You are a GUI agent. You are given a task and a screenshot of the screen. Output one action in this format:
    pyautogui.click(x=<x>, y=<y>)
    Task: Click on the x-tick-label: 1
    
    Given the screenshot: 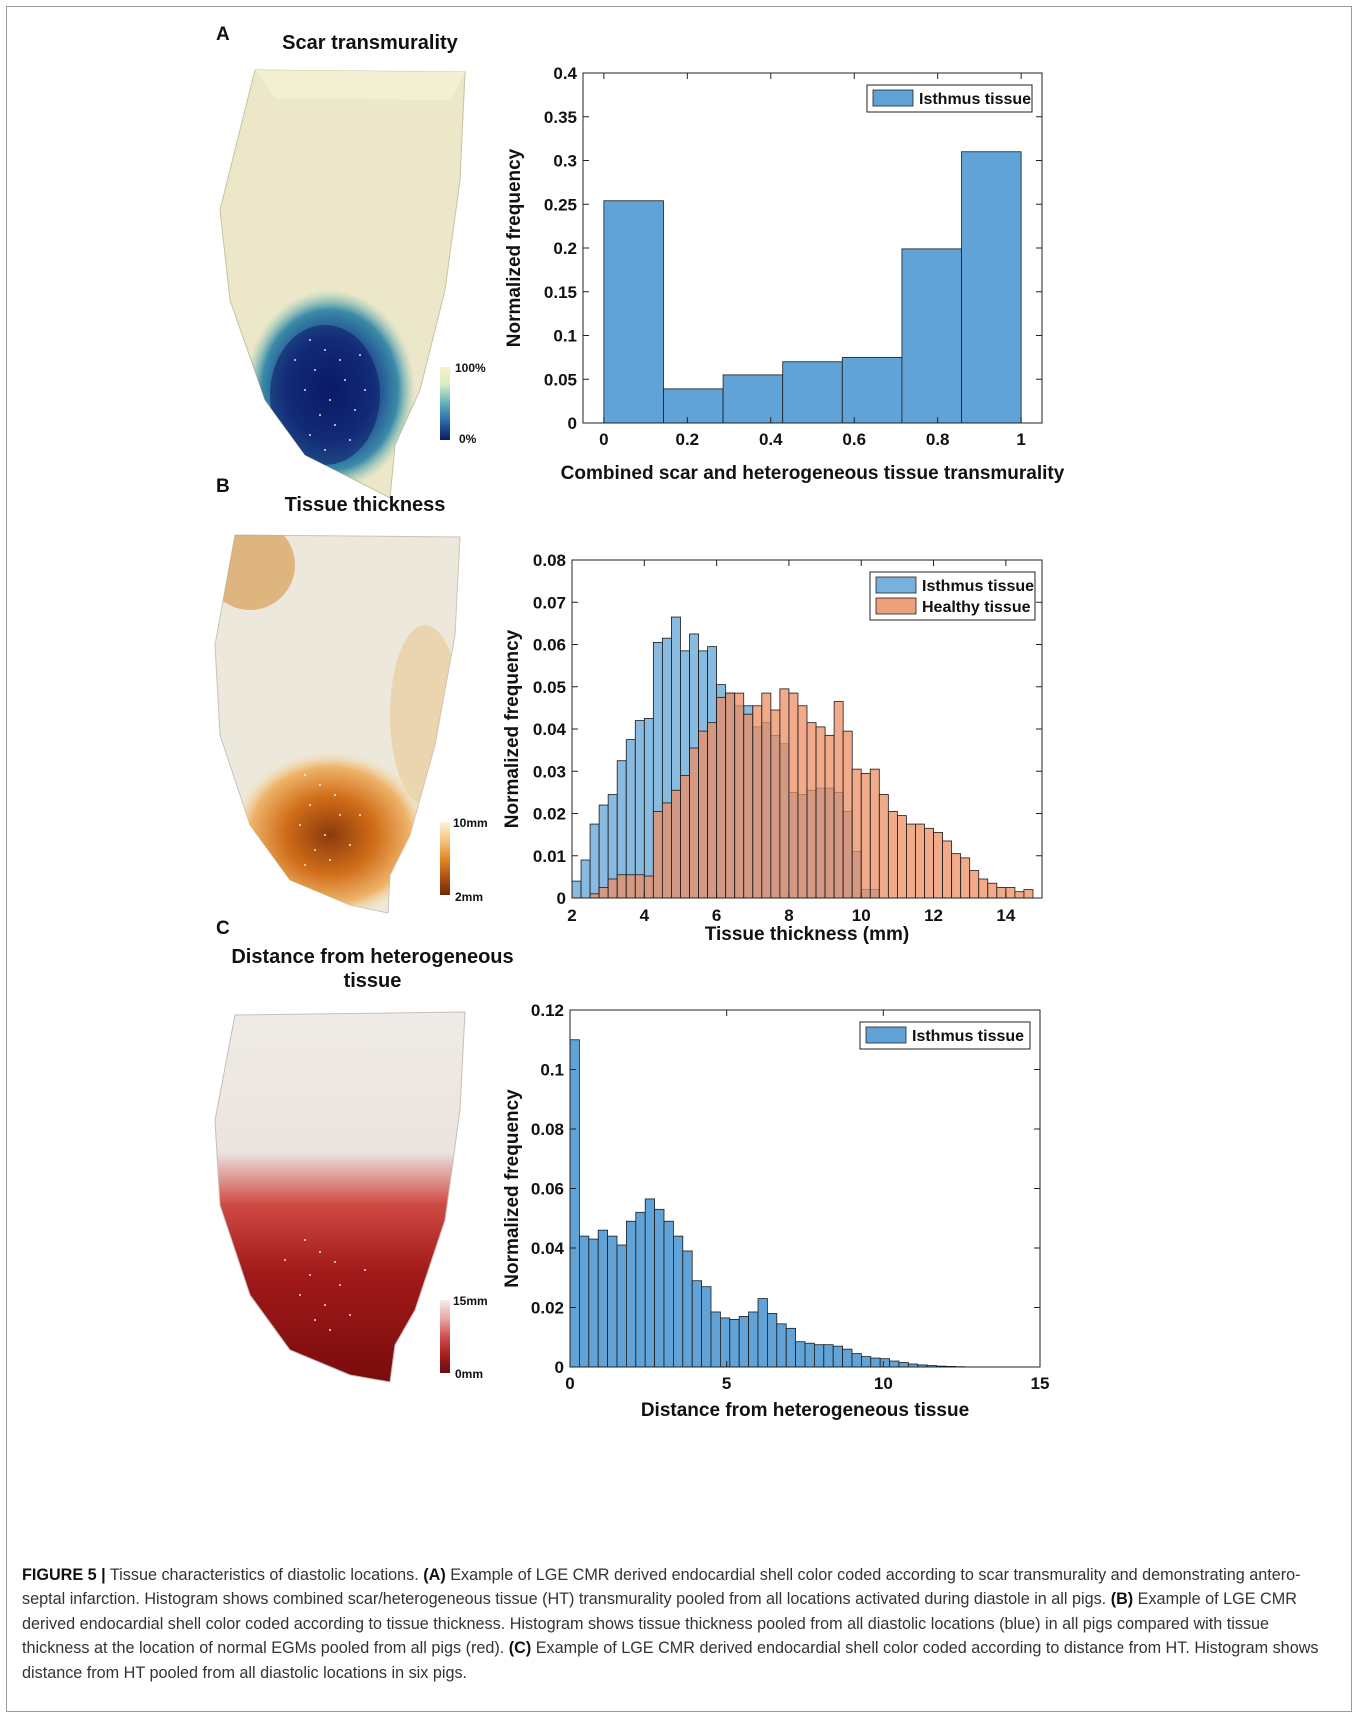 What is the action you would take?
    pyautogui.click(x=1020, y=439)
    